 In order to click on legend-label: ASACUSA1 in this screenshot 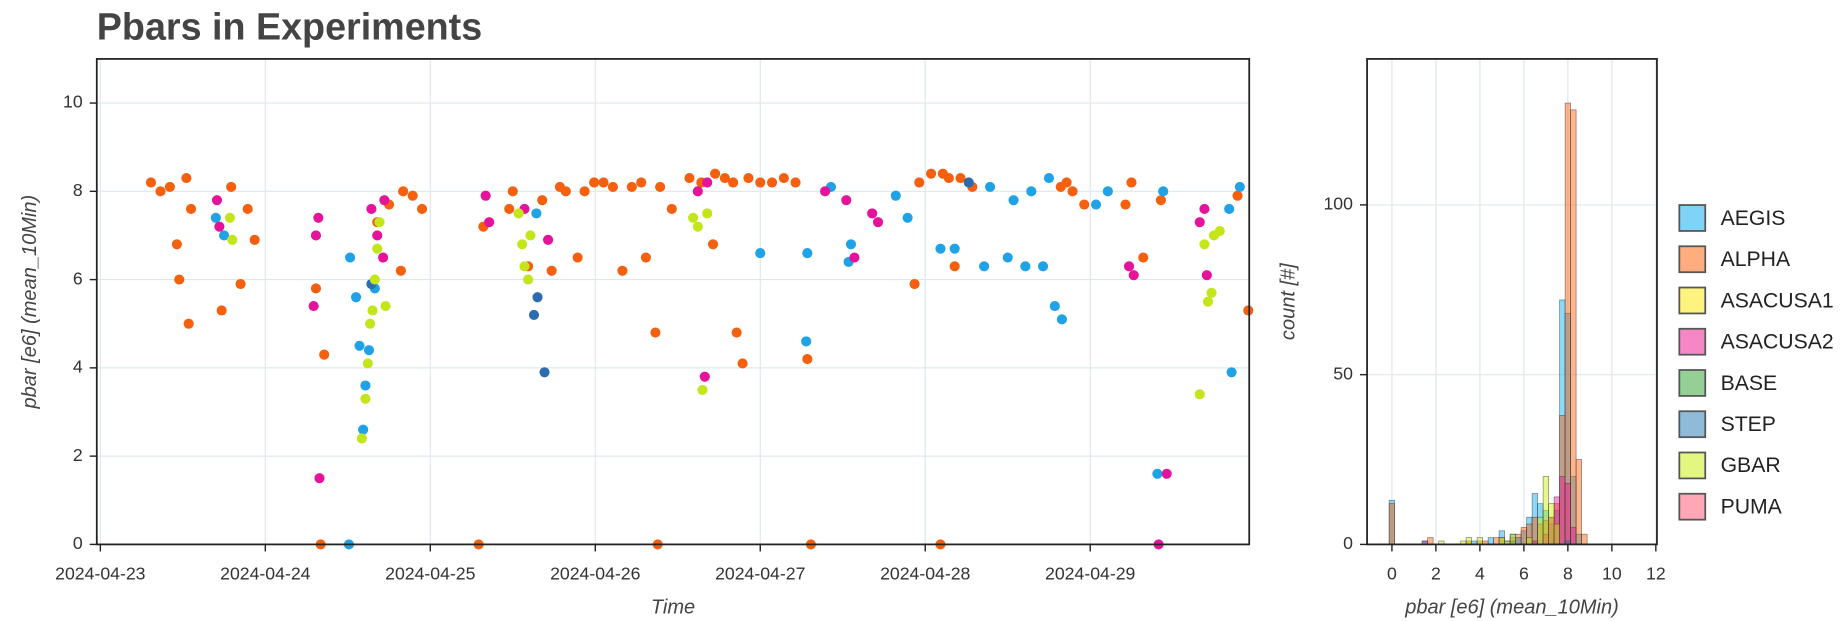, I will do `click(1777, 300)`.